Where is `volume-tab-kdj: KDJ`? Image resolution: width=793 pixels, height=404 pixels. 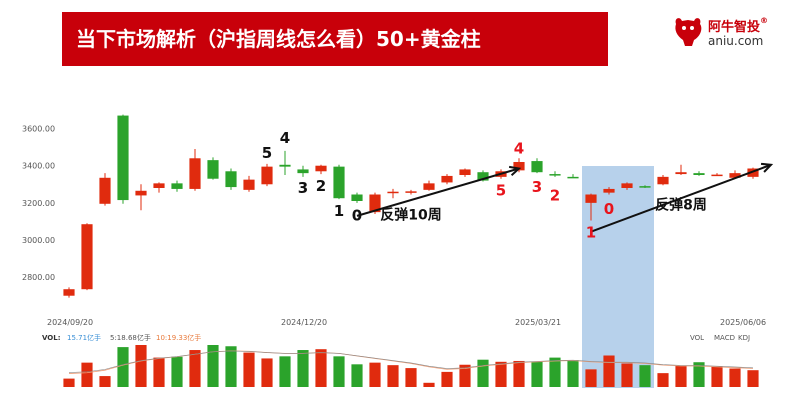 volume-tab-kdj: KDJ is located at coordinates (744, 338).